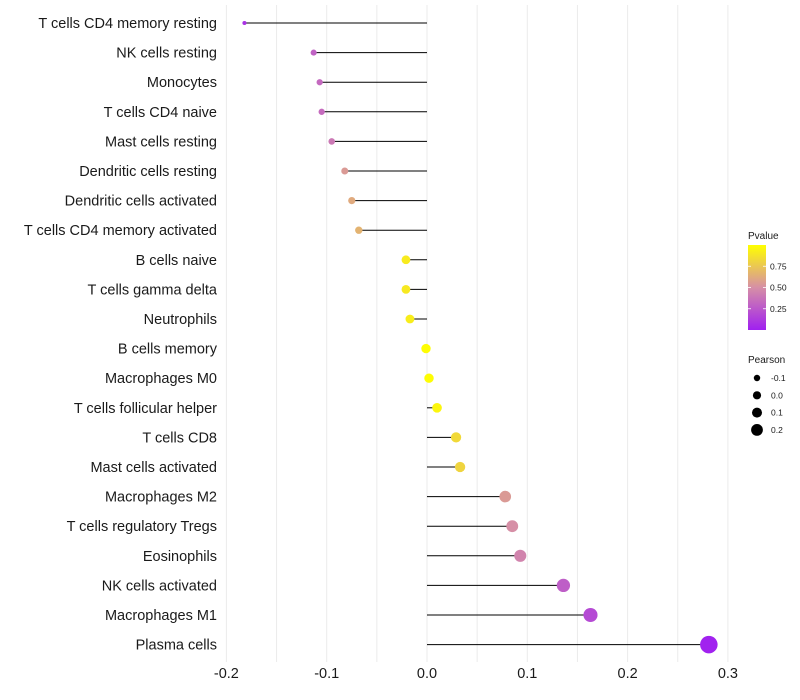 The height and width of the screenshot is (700, 800). What do you see at coordinates (527, 674) in the screenshot?
I see `x-tick-label: 0.1` at bounding box center [527, 674].